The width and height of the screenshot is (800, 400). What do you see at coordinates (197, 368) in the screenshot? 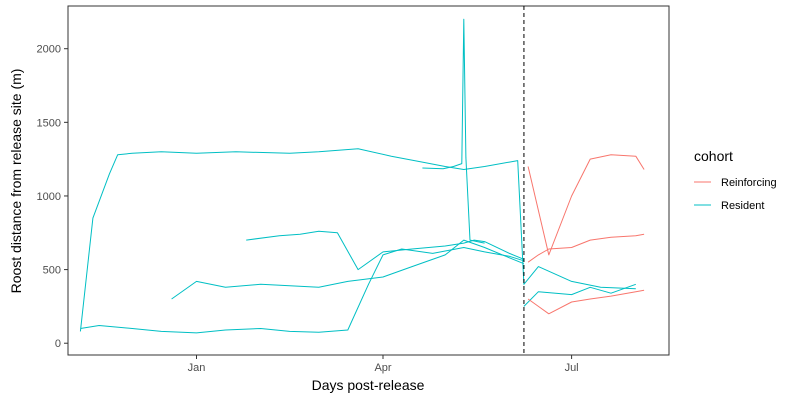
I see `x-tick-label: Jan` at bounding box center [197, 368].